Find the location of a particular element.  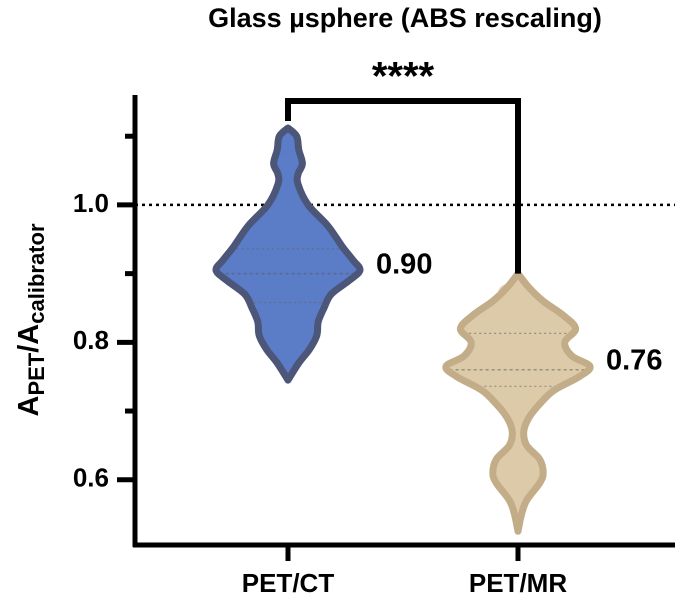

x-tick-label: PET/MR is located at coordinates (518, 583).